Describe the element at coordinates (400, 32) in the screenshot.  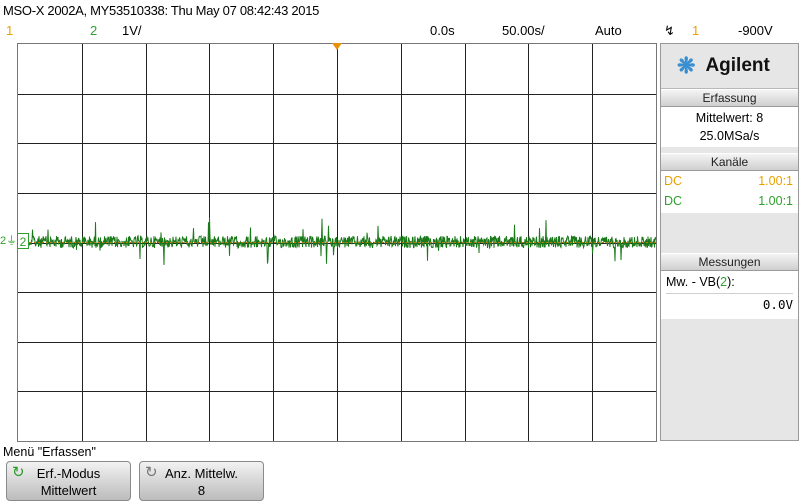
I see `status-bar: 1 2 1V/ 0.0s 50.00s/ Auto ↯ 1 -900V` at that location.